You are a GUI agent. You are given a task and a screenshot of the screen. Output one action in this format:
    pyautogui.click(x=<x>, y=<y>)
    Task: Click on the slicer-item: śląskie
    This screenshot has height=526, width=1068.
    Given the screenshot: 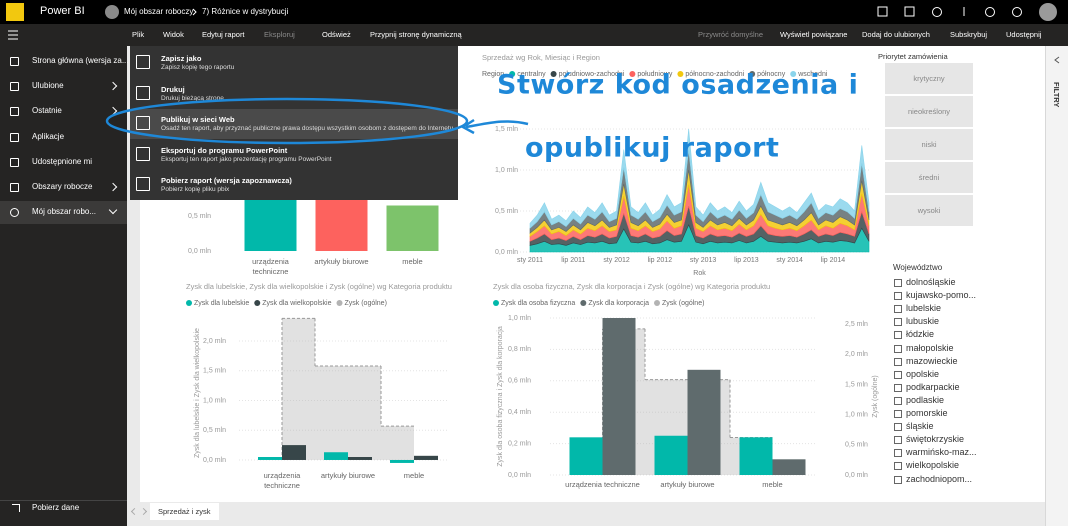 What is the action you would take?
    pyautogui.click(x=920, y=426)
    